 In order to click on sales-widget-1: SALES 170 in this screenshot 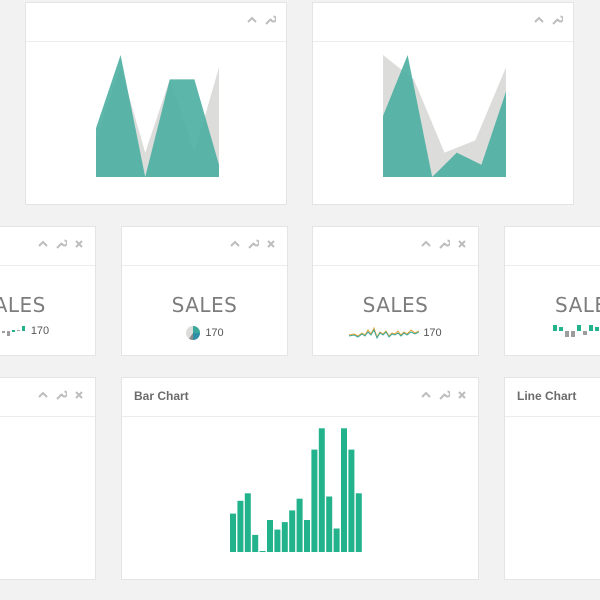, I will do `click(48, 291)`.